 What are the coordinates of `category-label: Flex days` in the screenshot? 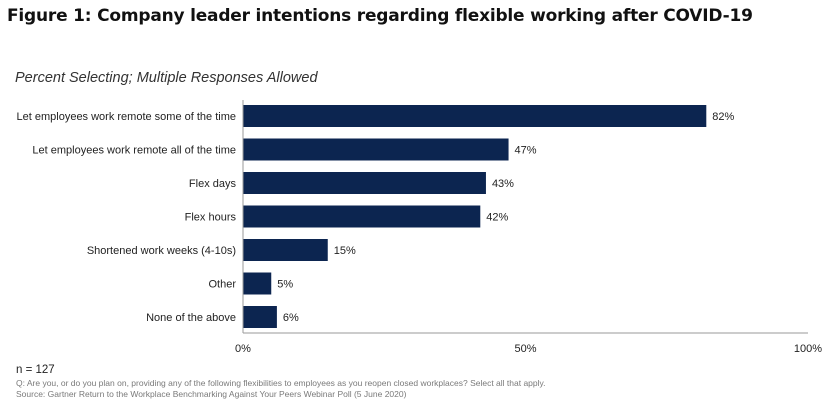 It's located at (213, 184).